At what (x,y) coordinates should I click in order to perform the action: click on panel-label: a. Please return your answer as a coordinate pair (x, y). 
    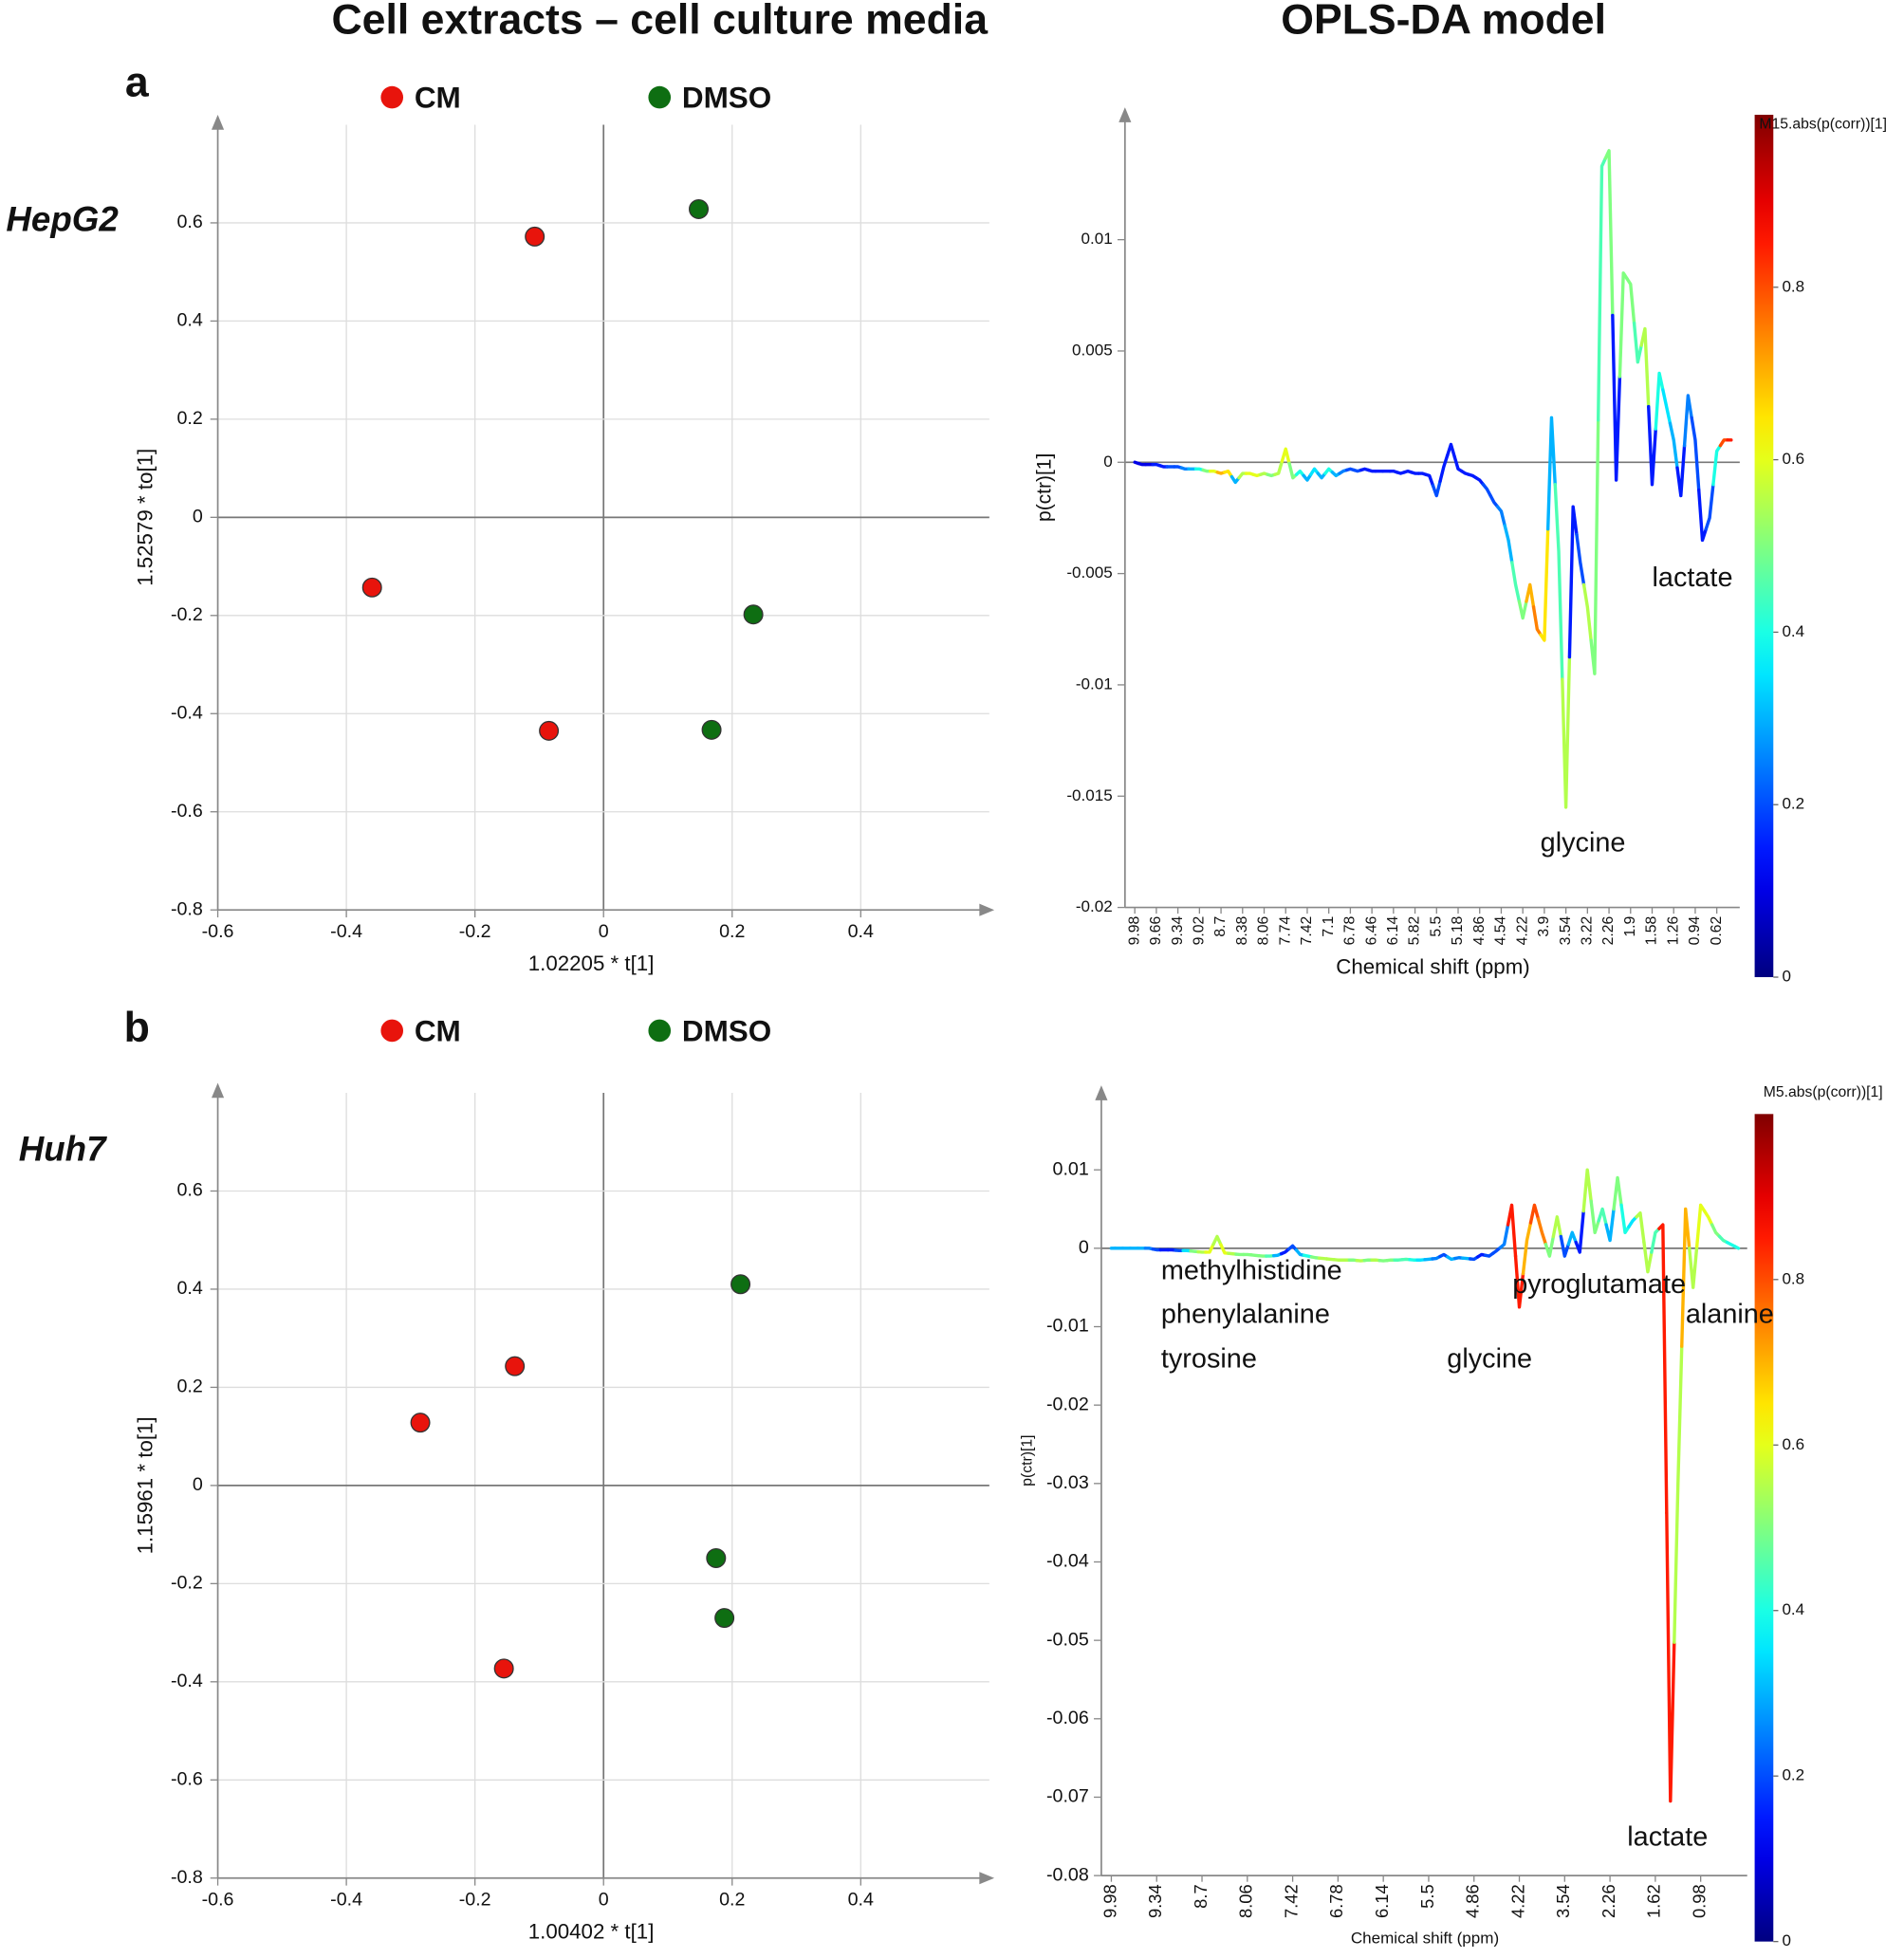
    Looking at the image, I should click on (137, 82).